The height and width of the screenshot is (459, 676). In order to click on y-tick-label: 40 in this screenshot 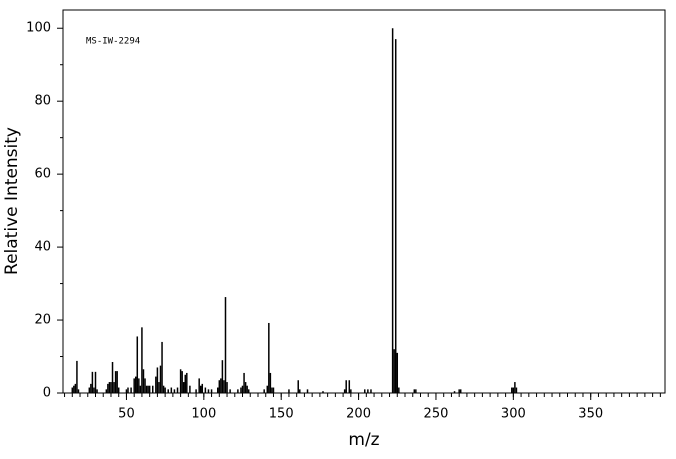, I will do `click(42, 247)`.